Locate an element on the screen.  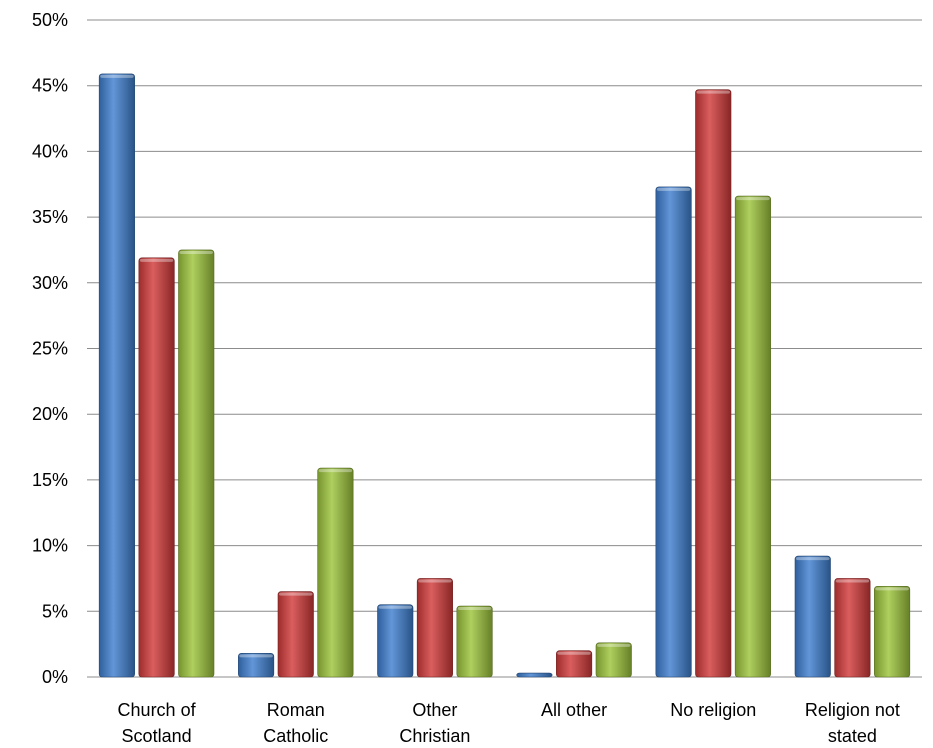
x-category-label: Religion not stated is located at coordinates (852, 723).